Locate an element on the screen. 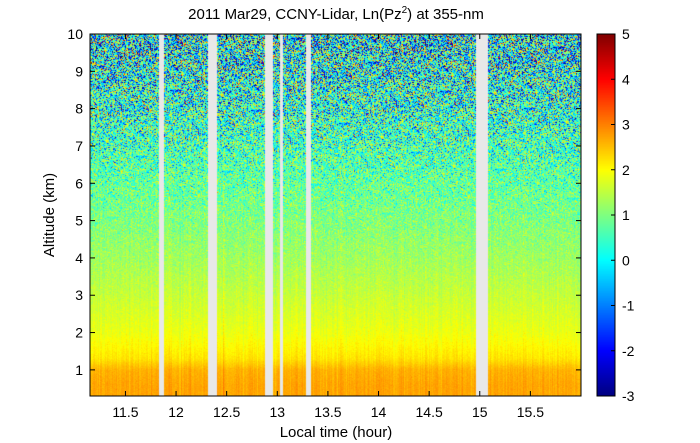  x-axis-label: Local time (hour) is located at coordinates (336, 432).